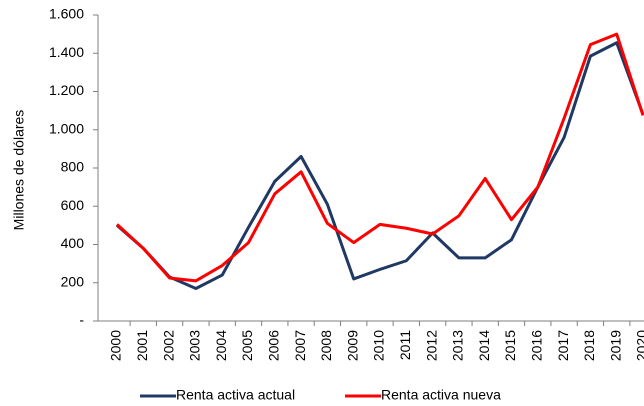 The width and height of the screenshot is (644, 406). I want to click on x-tick-label: 2003, so click(195, 345).